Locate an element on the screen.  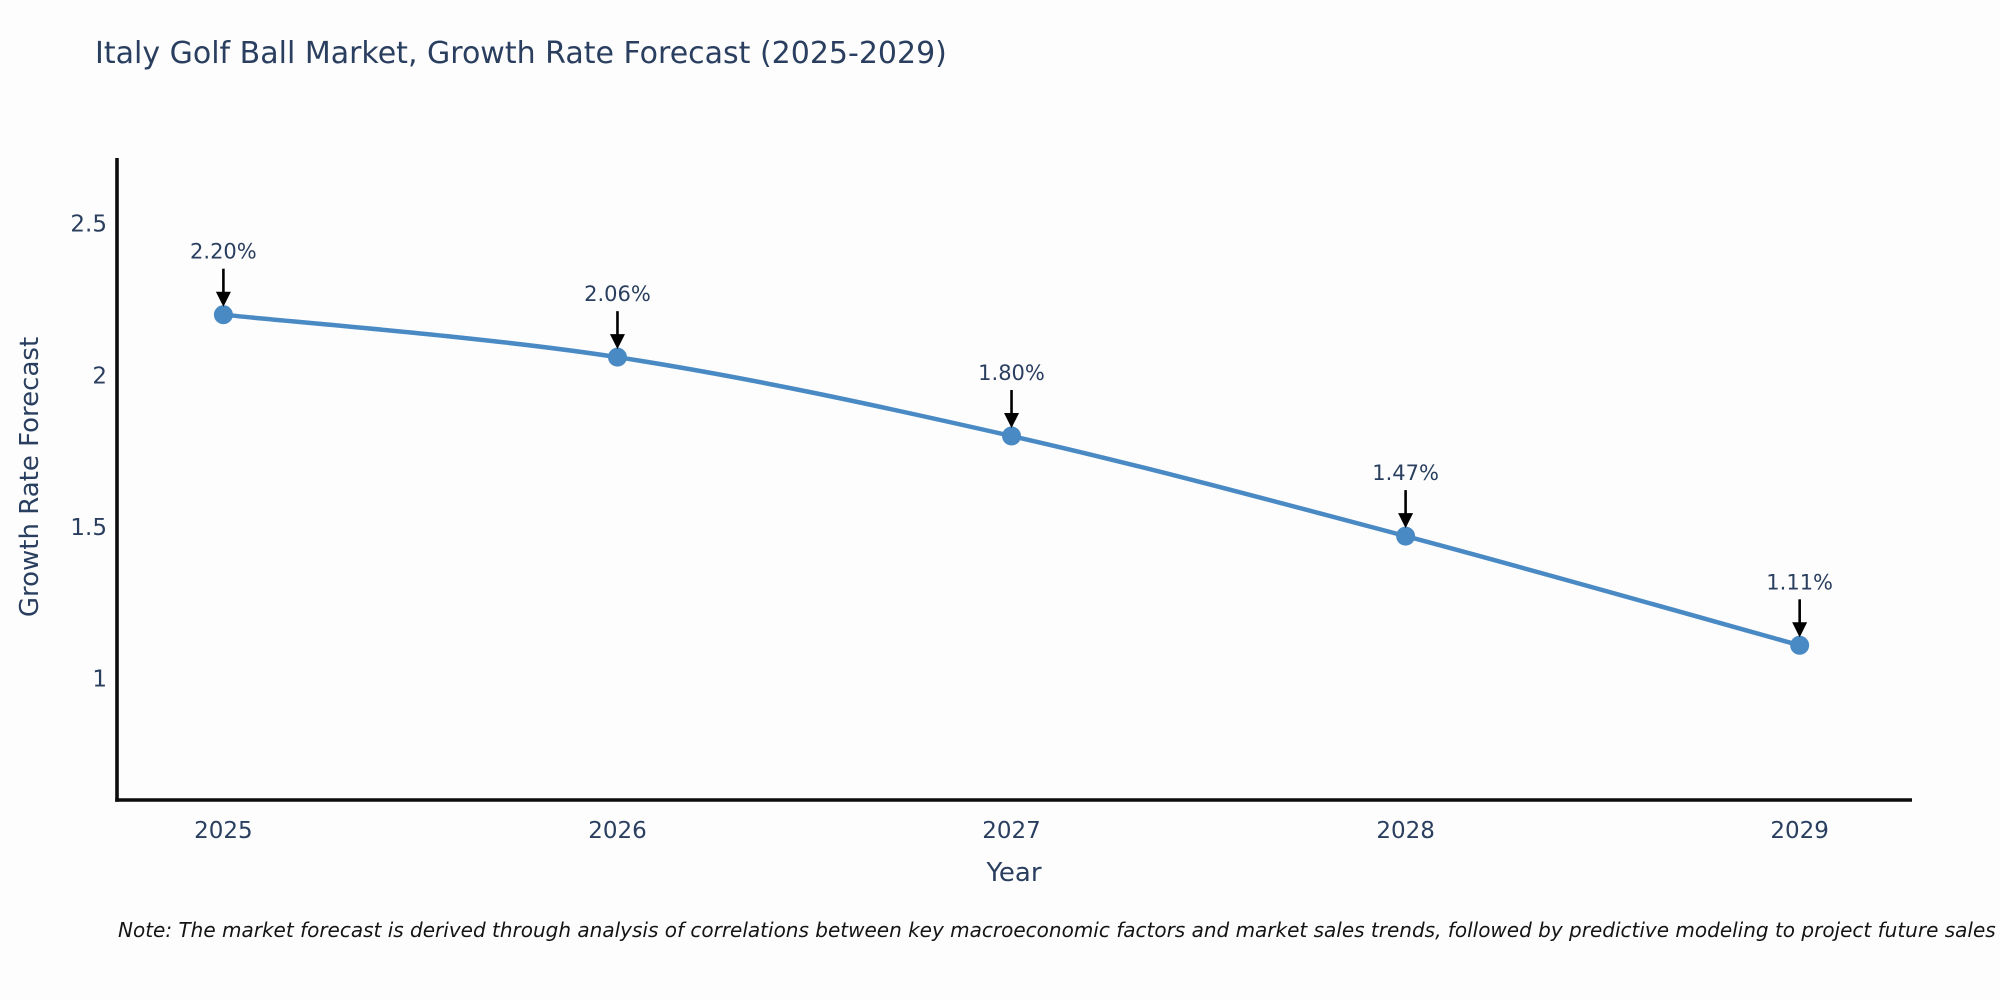
y-tick-label: 2 is located at coordinates (99, 376).